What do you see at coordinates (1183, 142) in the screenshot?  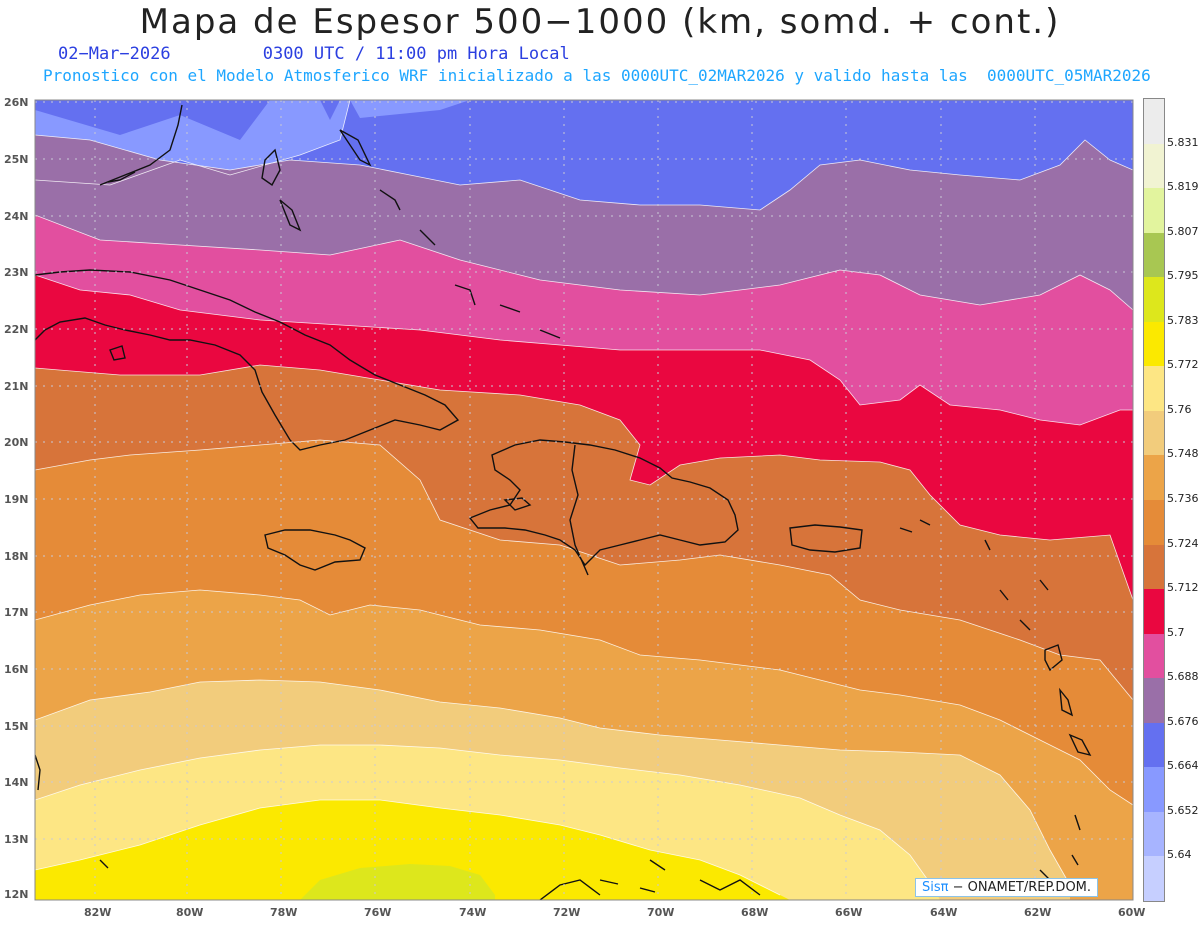 I see `legend-label: 5.831` at bounding box center [1183, 142].